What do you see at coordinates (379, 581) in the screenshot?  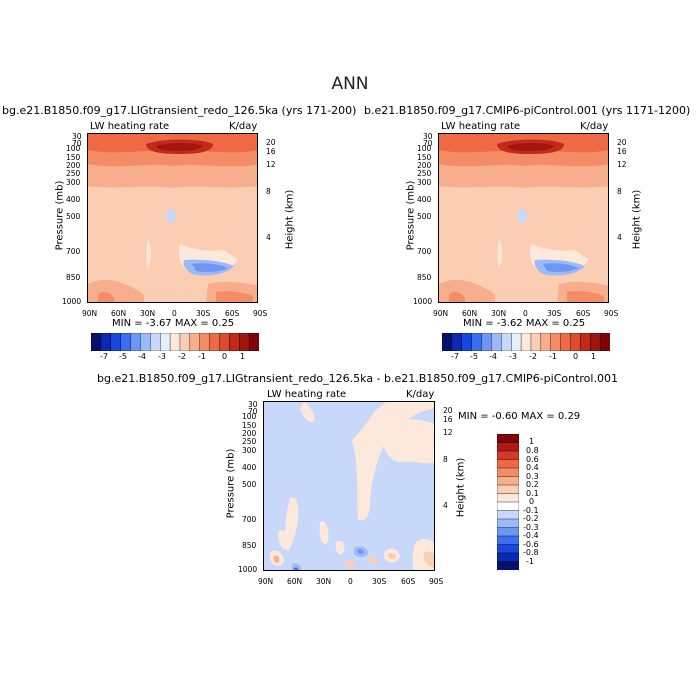 I see `lat-tick: 30S` at bounding box center [379, 581].